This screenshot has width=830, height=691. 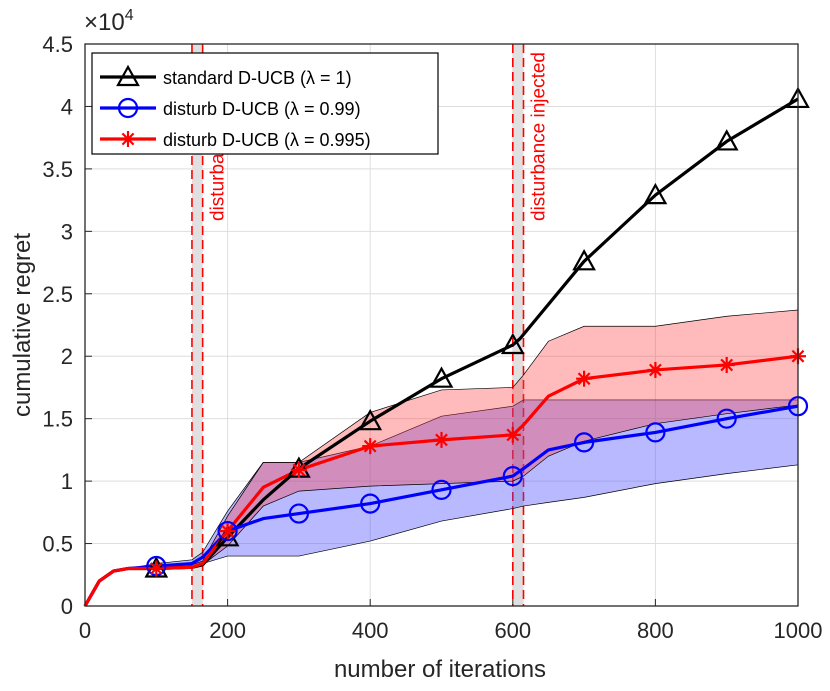 I want to click on disturbance-label: disturbance injected, so click(x=538, y=136).